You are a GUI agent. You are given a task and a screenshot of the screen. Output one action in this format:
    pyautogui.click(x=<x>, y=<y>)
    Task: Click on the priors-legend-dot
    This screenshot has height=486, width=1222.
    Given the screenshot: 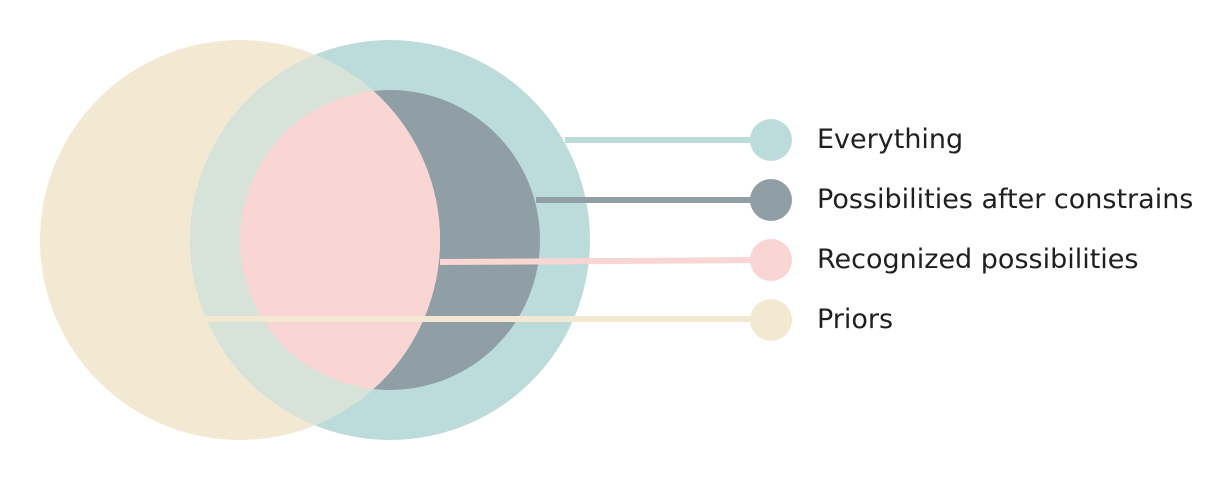 What is the action you would take?
    pyautogui.click(x=771, y=320)
    